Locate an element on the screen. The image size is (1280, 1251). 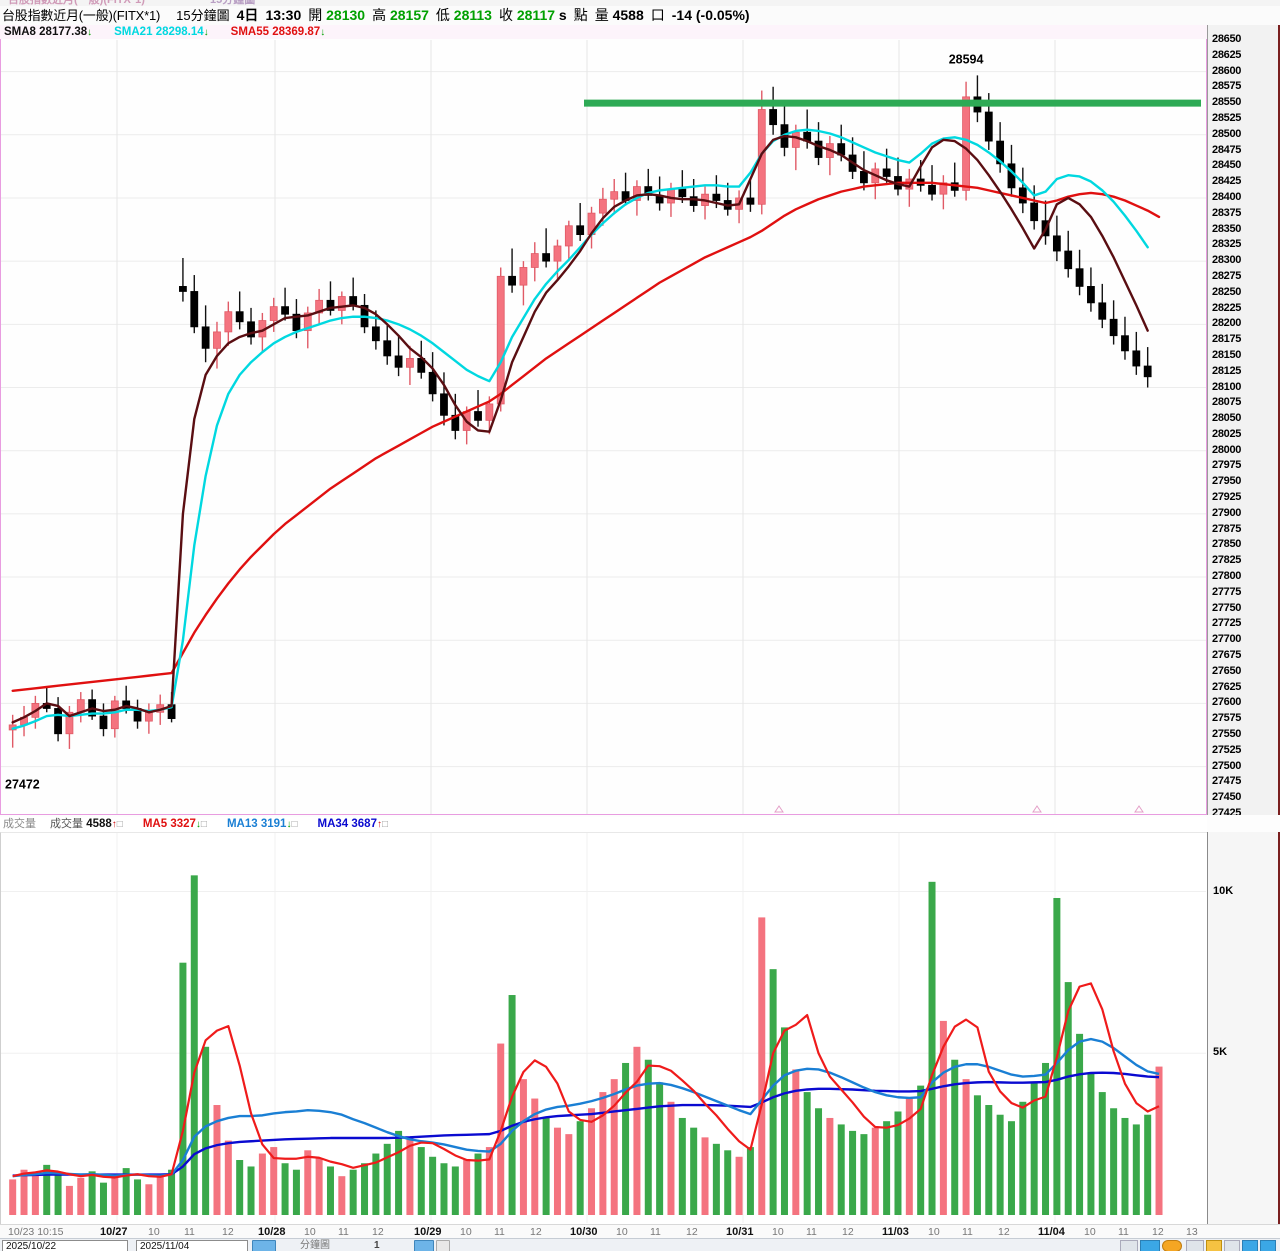
price-axis-tick: 27550 is located at coordinates (1227, 734).